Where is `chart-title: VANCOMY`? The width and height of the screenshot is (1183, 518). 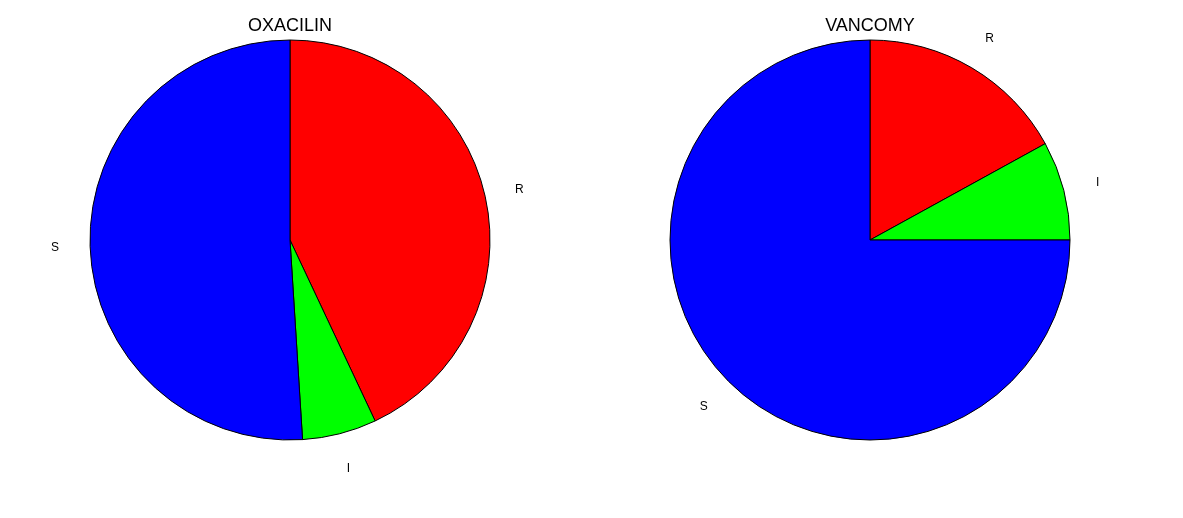 chart-title: VANCOMY is located at coordinates (870, 25).